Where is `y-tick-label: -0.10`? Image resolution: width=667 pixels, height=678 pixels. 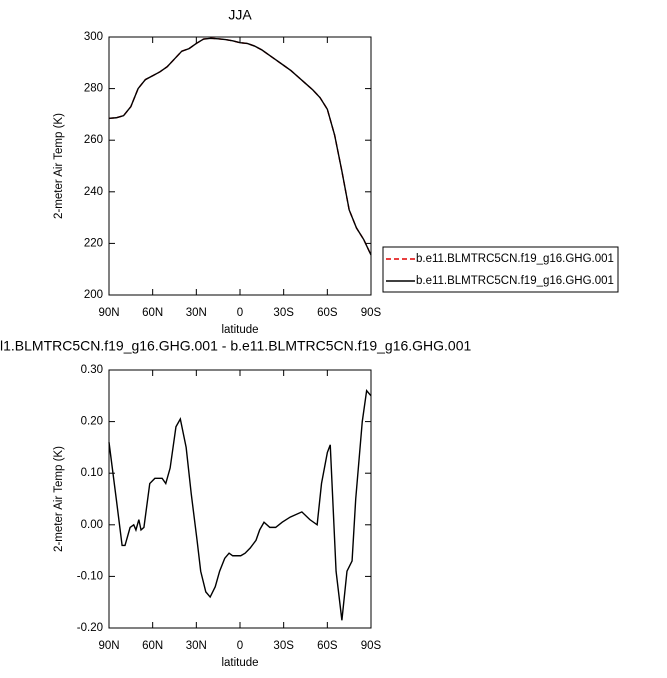 y-tick-label: -0.10 is located at coordinates (90, 576).